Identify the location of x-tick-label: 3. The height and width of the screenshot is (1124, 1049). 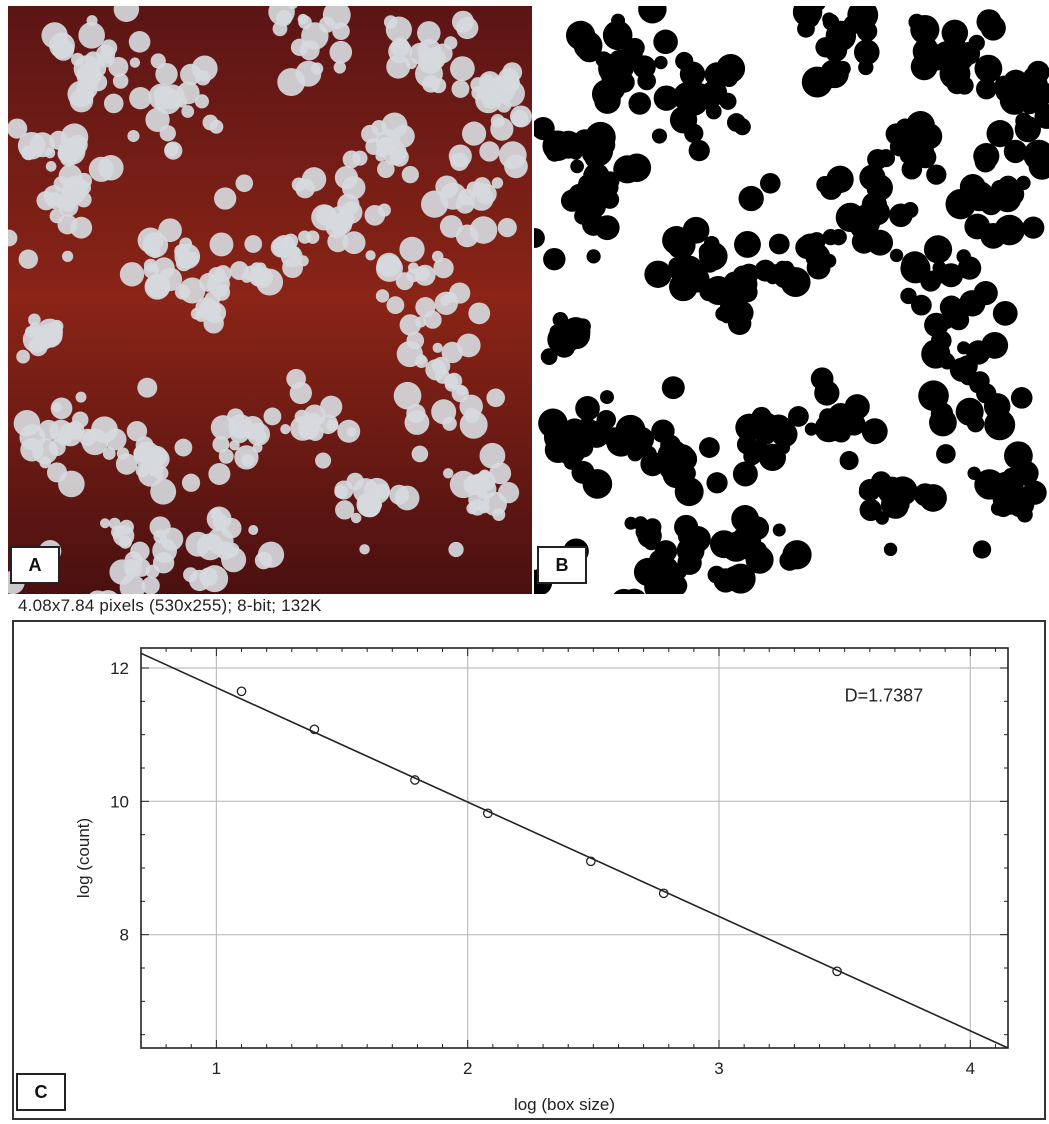
(718, 1068).